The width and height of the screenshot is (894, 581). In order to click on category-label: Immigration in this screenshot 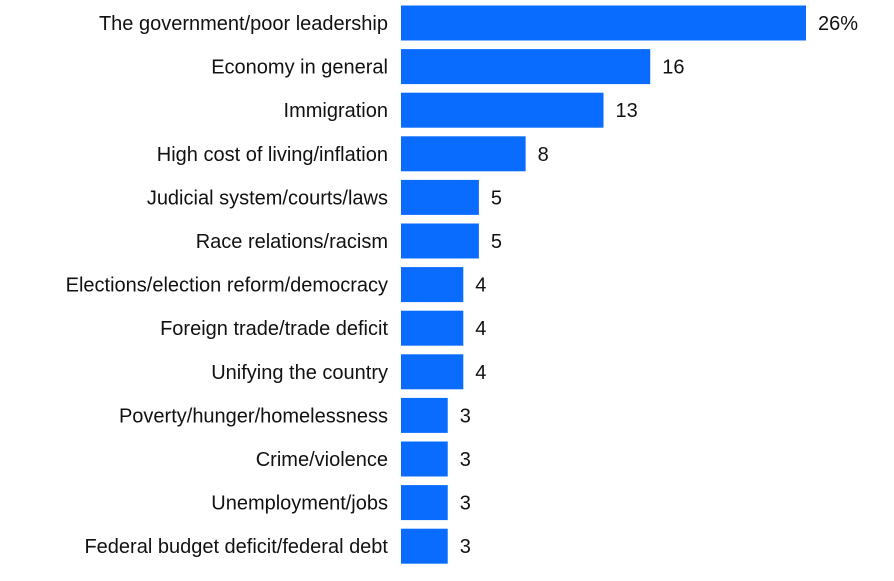, I will do `click(336, 111)`.